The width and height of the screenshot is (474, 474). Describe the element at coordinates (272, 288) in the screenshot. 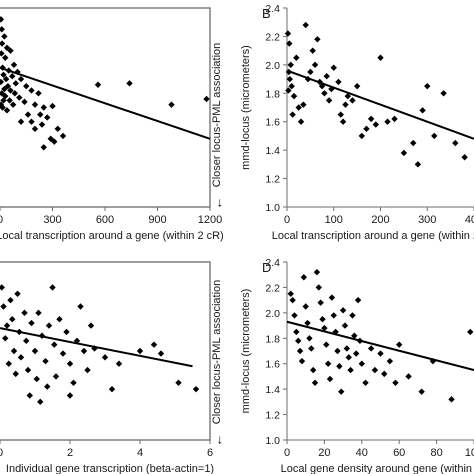

I see `y-tick-label: 2.2` at that location.